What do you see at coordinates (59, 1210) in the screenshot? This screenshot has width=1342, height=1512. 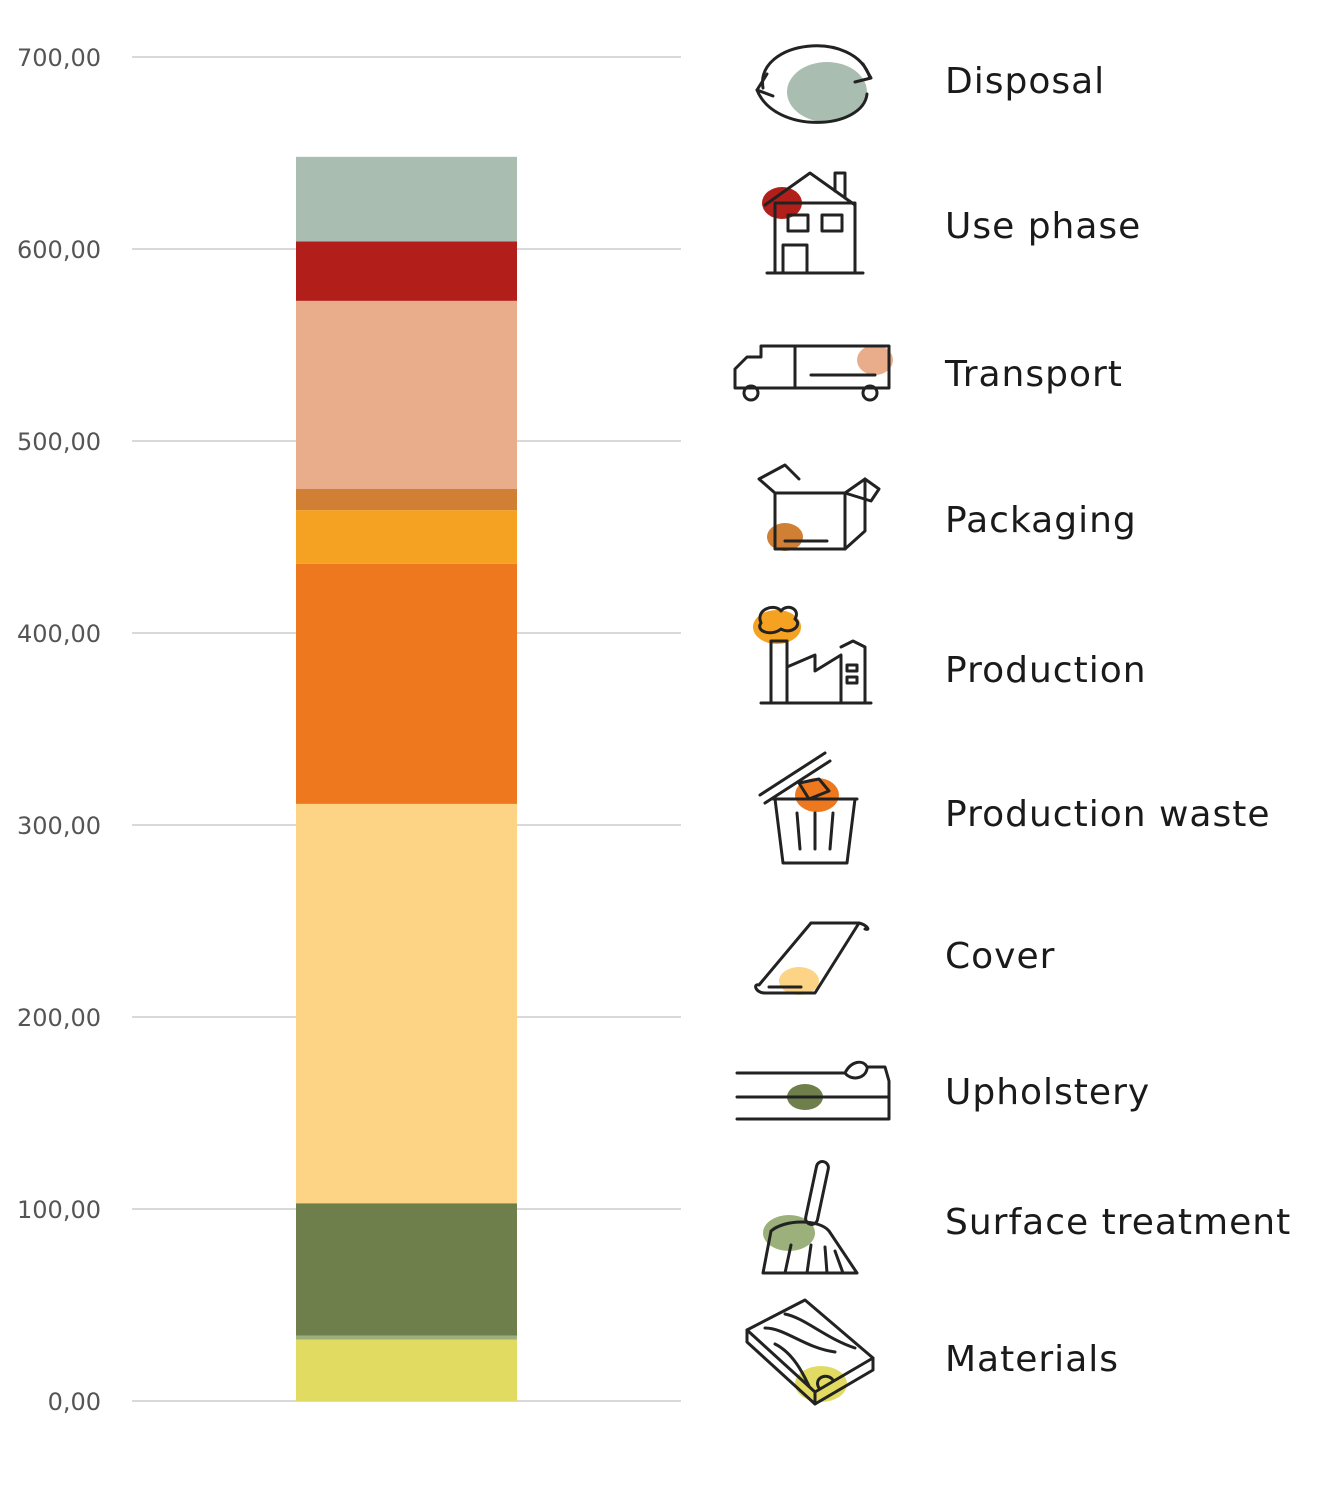 I see `y-tick-label-1: 100,00` at bounding box center [59, 1210].